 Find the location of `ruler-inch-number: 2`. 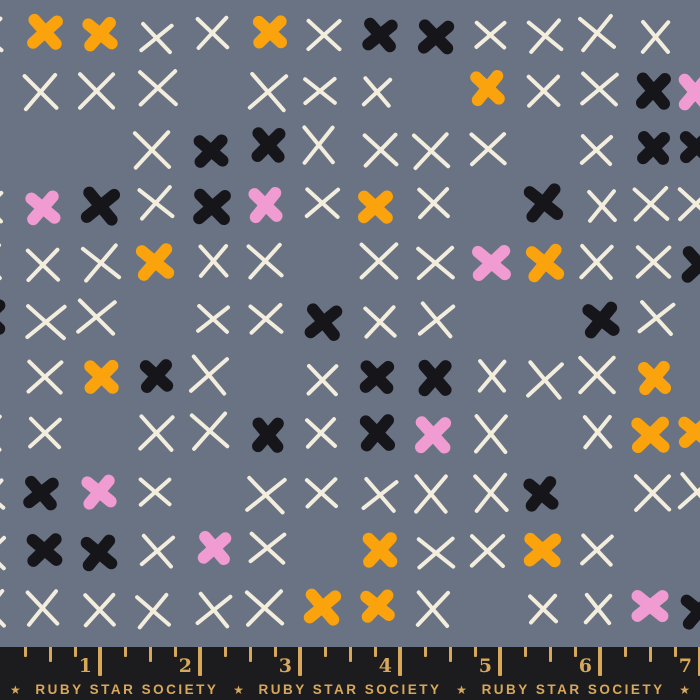

ruler-inch-number: 2 is located at coordinates (185, 666).